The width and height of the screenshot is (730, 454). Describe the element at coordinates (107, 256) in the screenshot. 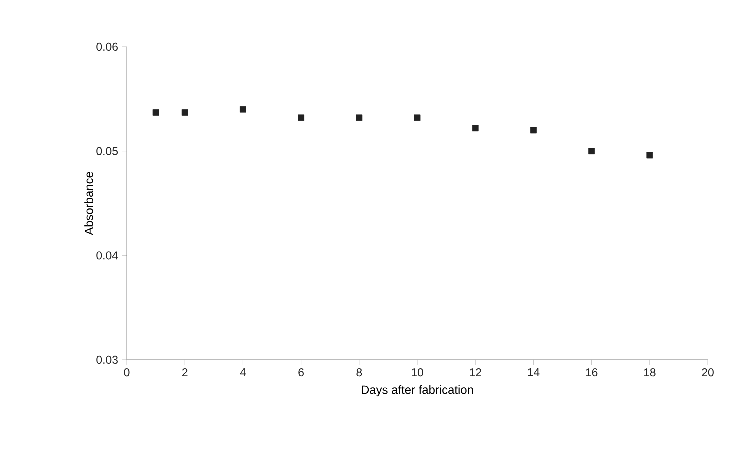

I see `y-tick-label: 0.04` at that location.